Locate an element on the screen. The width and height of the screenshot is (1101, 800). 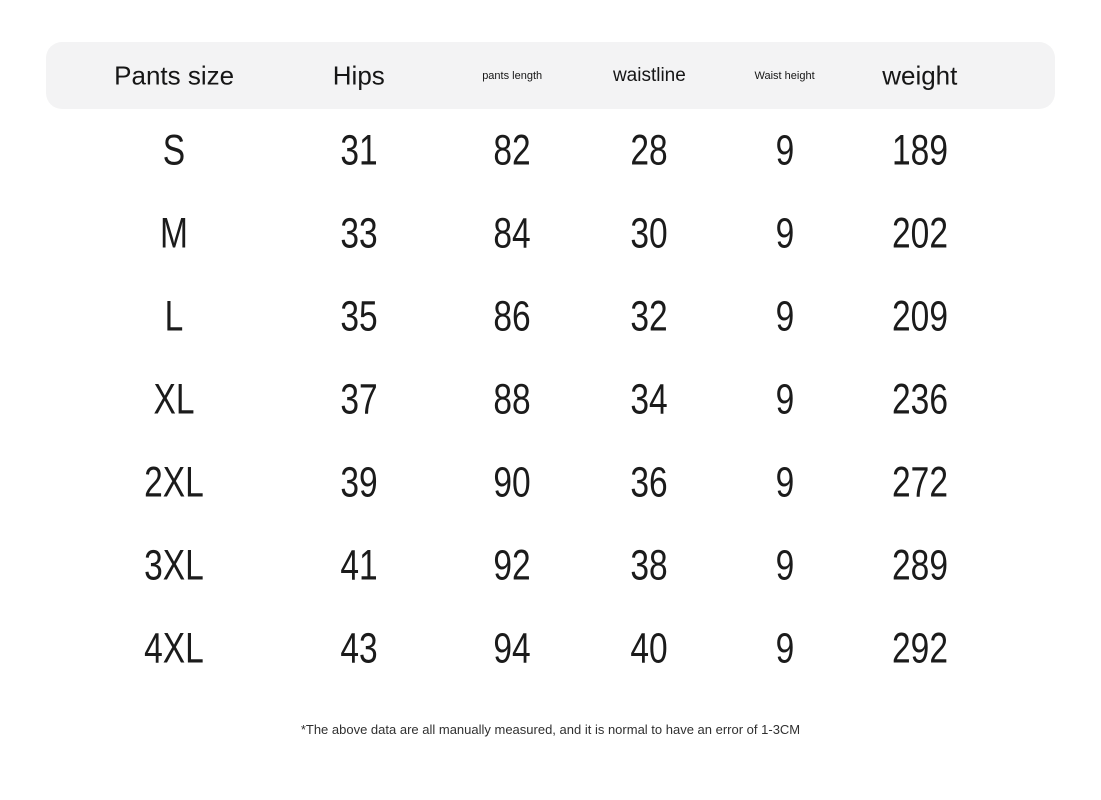
column-header-weight: weight is located at coordinates (920, 75).